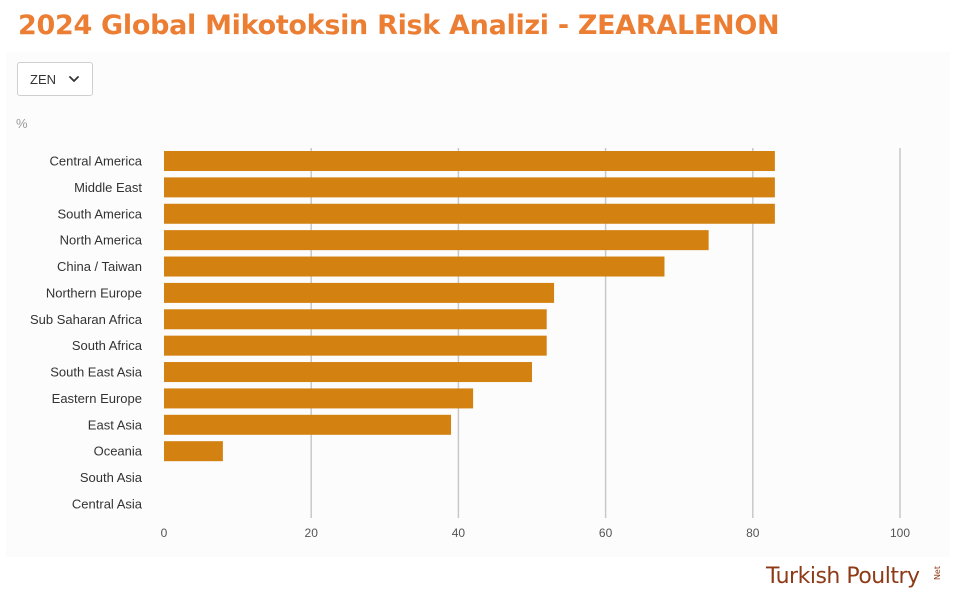  I want to click on x-tick-label: 60, so click(606, 533).